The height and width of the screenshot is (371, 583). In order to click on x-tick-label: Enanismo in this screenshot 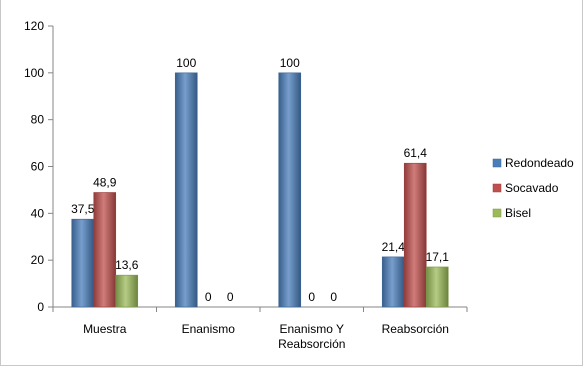, I will do `click(209, 329)`.